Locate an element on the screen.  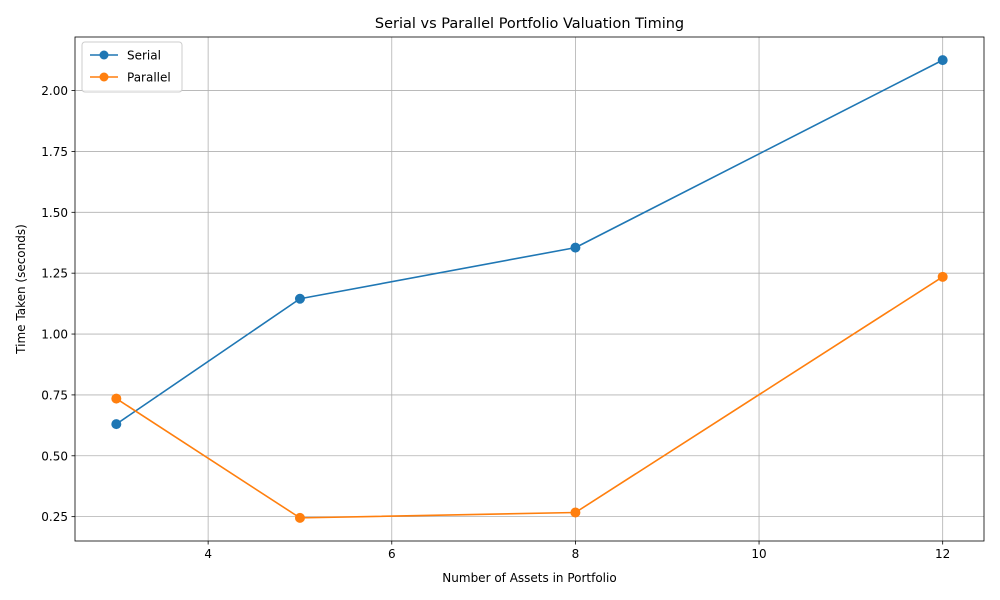
legend-item-parallel: Parallel is located at coordinates (130, 78).